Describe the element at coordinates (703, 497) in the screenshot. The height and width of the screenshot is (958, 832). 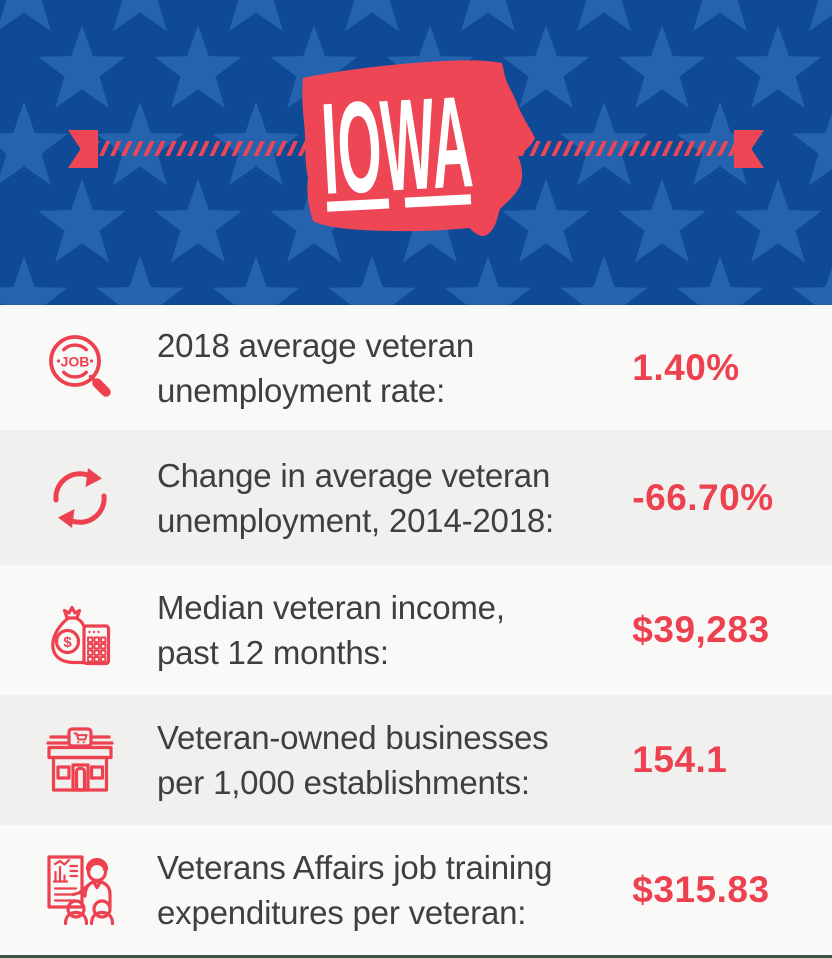
I see `stat-value: -66.70%` at that location.